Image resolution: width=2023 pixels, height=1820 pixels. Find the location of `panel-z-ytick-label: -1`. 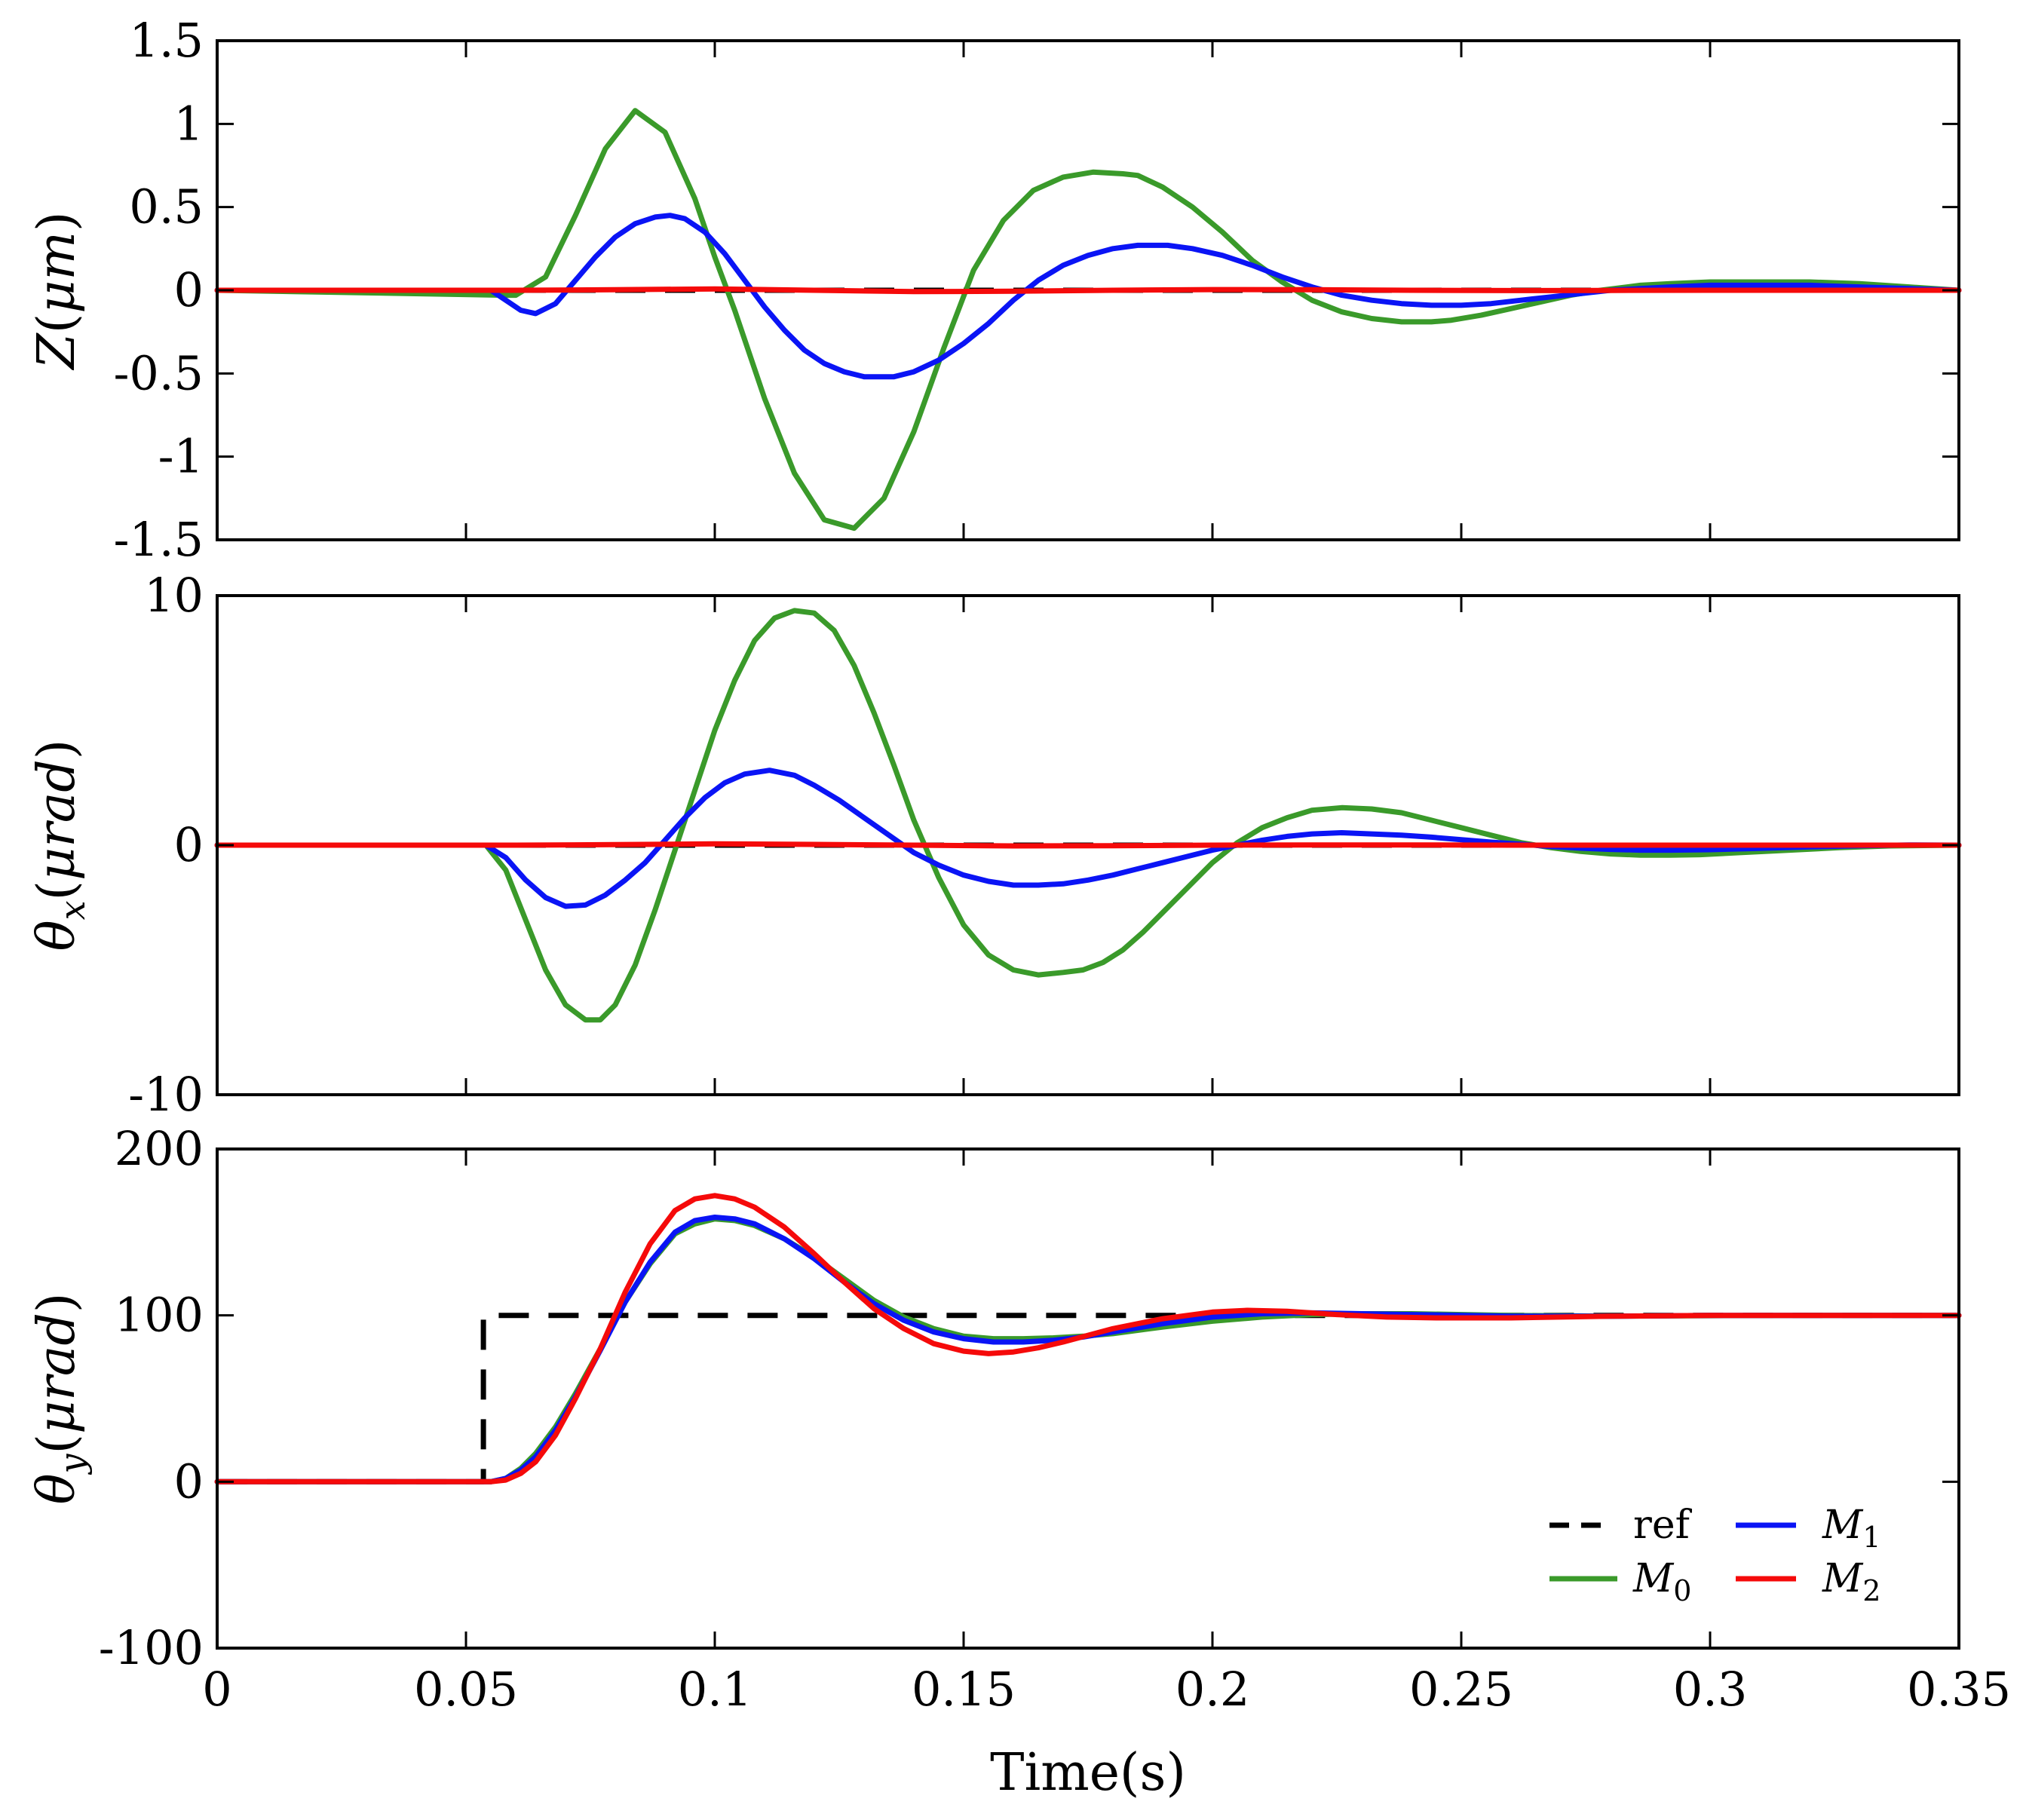

panel-z-ytick-label: -1 is located at coordinates (181, 456).